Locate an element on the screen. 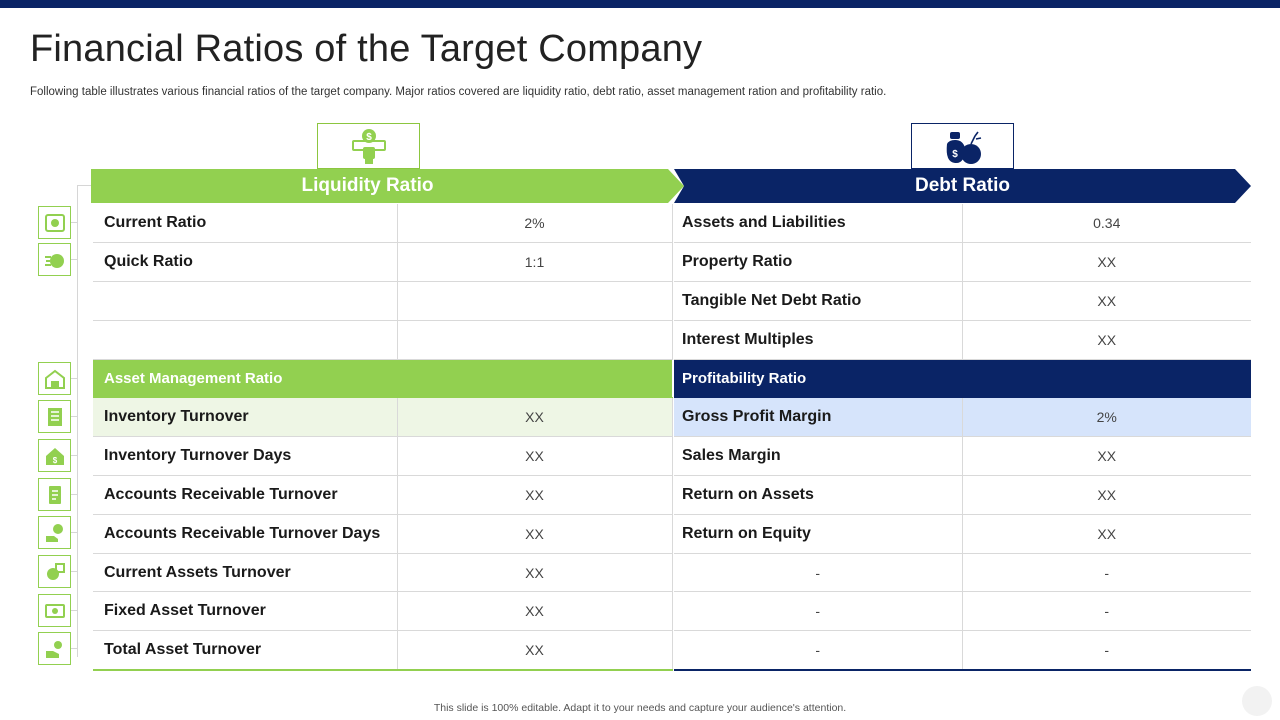 The height and width of the screenshot is (720, 1280). table-row: Tangible Net Debt Ratio XX is located at coordinates (962, 301).